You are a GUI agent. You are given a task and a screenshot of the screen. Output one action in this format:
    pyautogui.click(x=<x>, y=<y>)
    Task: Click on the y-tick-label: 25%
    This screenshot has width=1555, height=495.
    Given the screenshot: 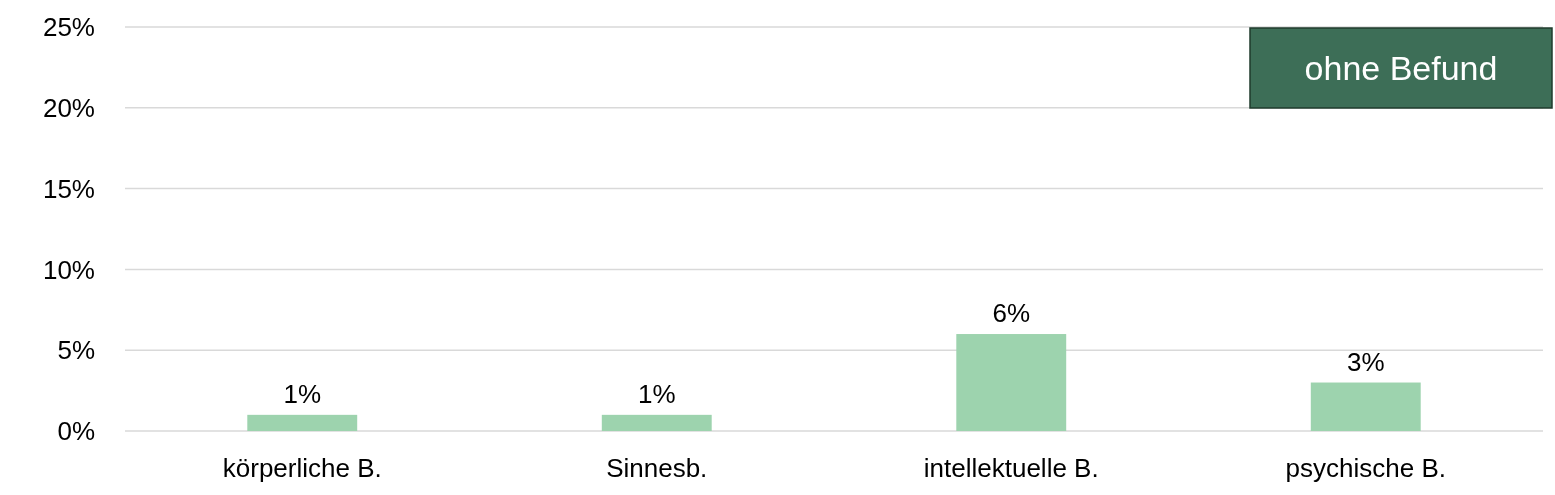 What is the action you would take?
    pyautogui.click(x=68, y=27)
    